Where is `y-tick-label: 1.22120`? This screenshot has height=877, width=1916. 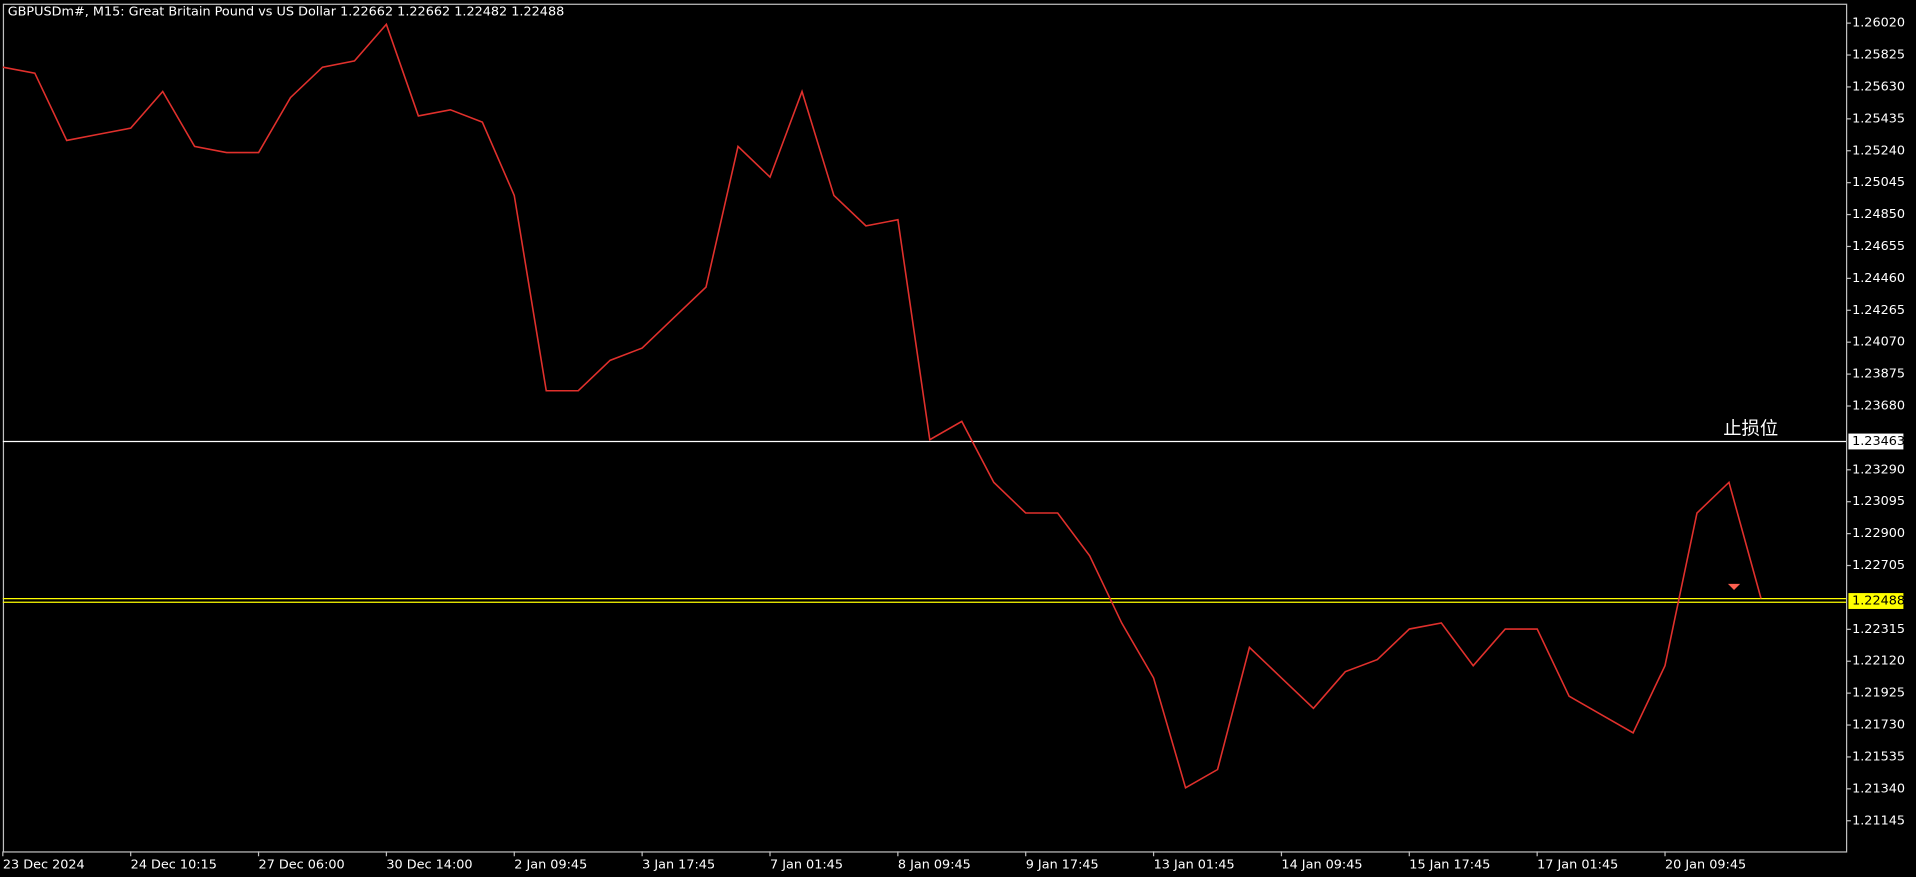
y-tick-label: 1.22120 is located at coordinates (1878, 661).